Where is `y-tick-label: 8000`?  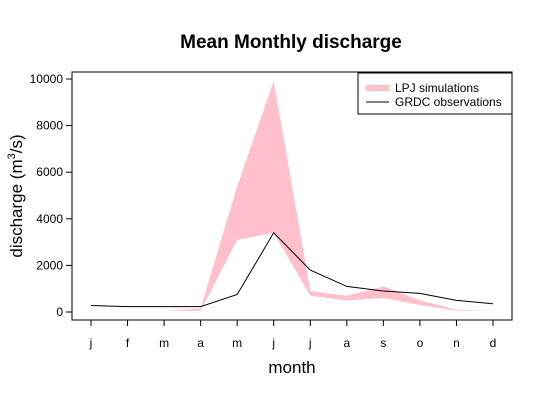
y-tick-label: 8000 is located at coordinates (49, 126).